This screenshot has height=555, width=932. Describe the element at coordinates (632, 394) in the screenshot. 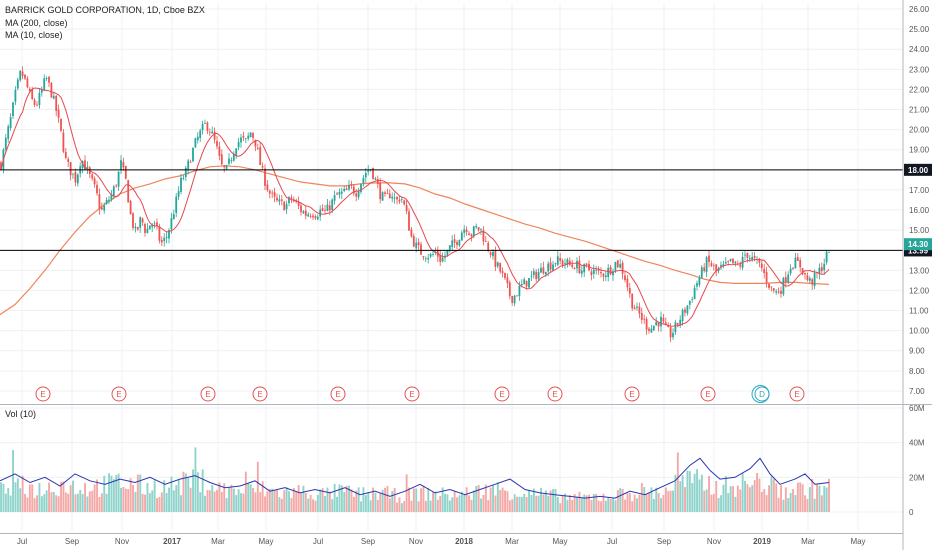

I see `earnings-marker: E` at that location.